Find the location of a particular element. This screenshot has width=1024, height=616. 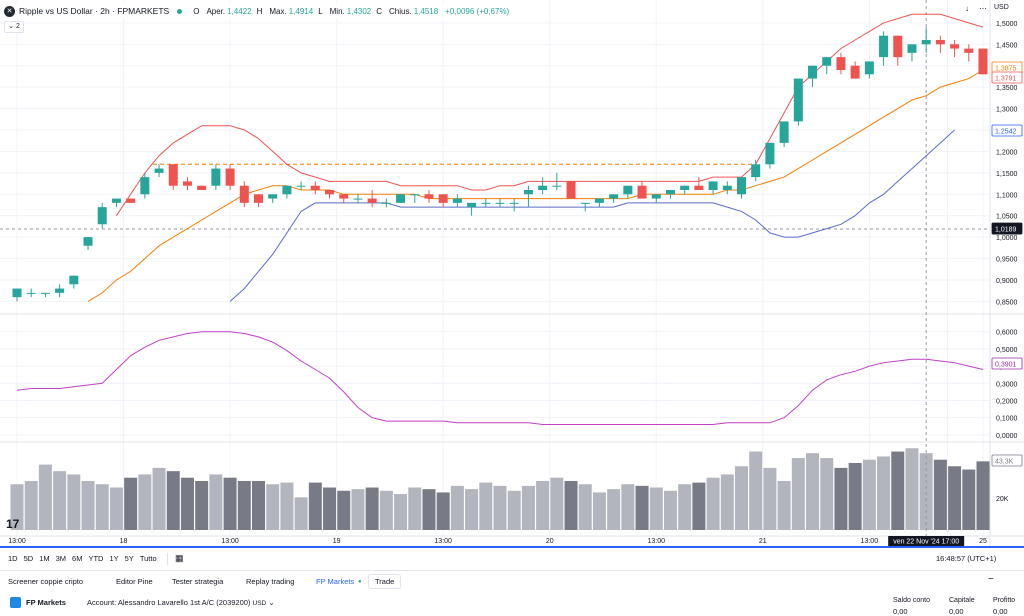

ripple-coin-icon: ✕ is located at coordinates (9, 11).